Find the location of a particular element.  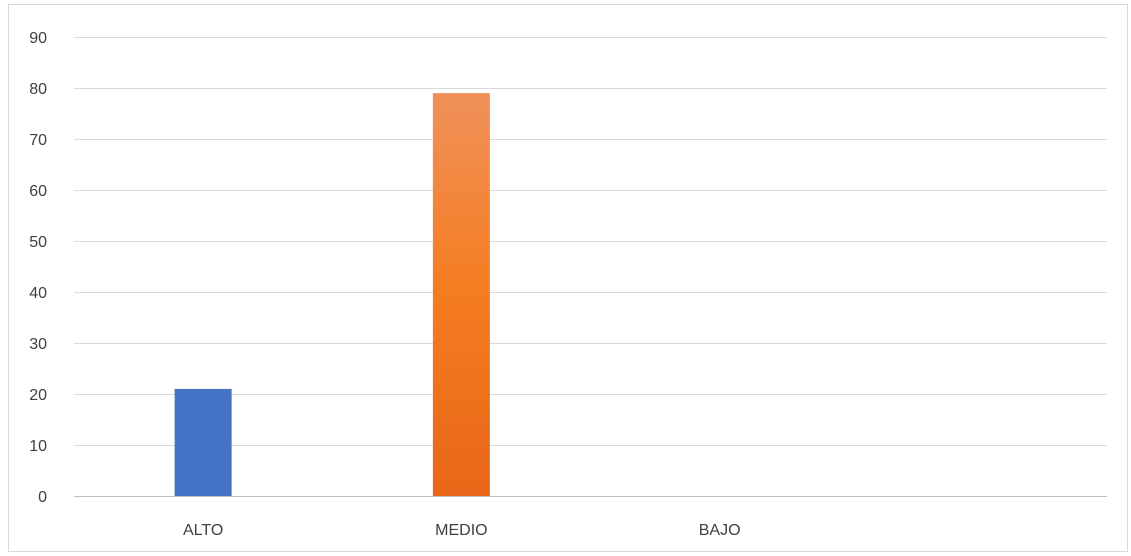

y-tick-label-10: 10 is located at coordinates (38, 446).